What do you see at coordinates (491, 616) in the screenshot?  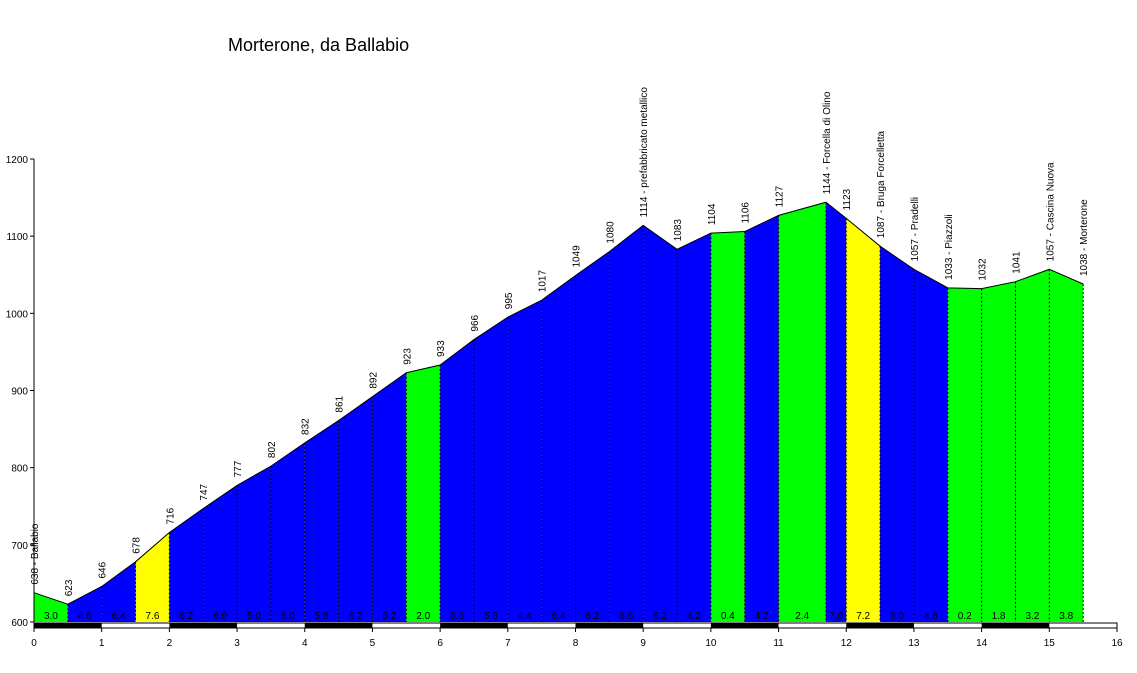 I see `gradient-label: 5.8` at bounding box center [491, 616].